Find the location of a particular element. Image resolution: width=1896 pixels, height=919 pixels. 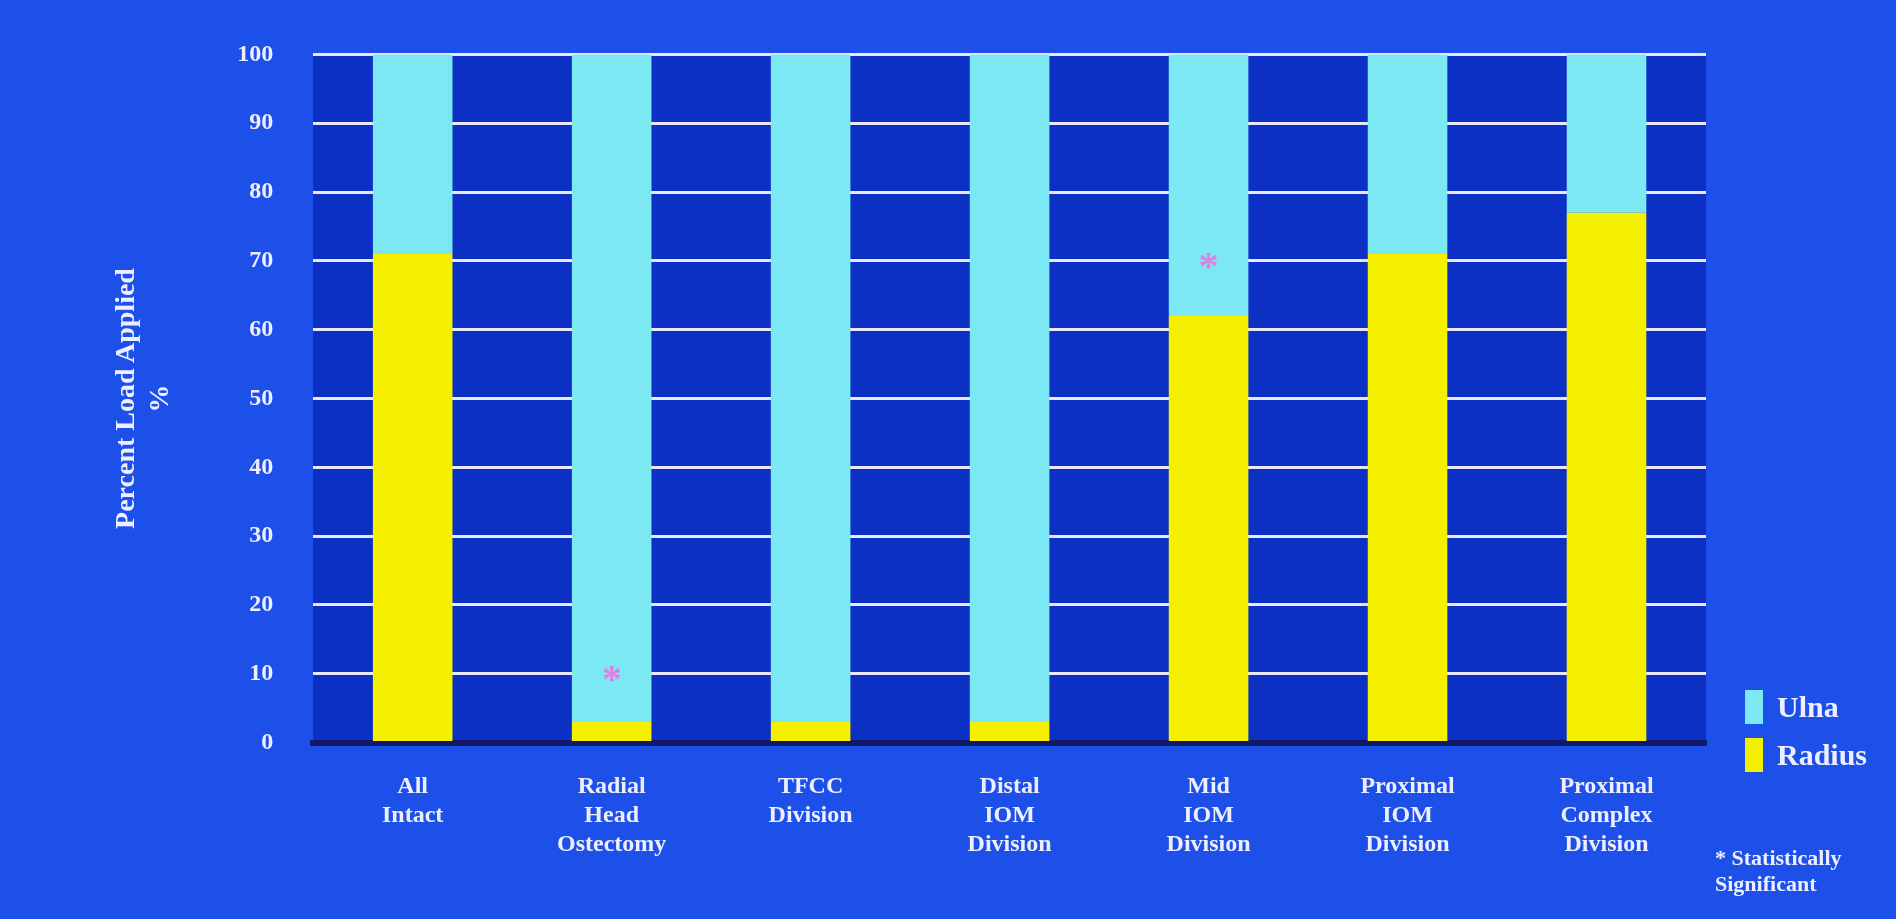

y-tick-label: 60 is located at coordinates (261, 327).